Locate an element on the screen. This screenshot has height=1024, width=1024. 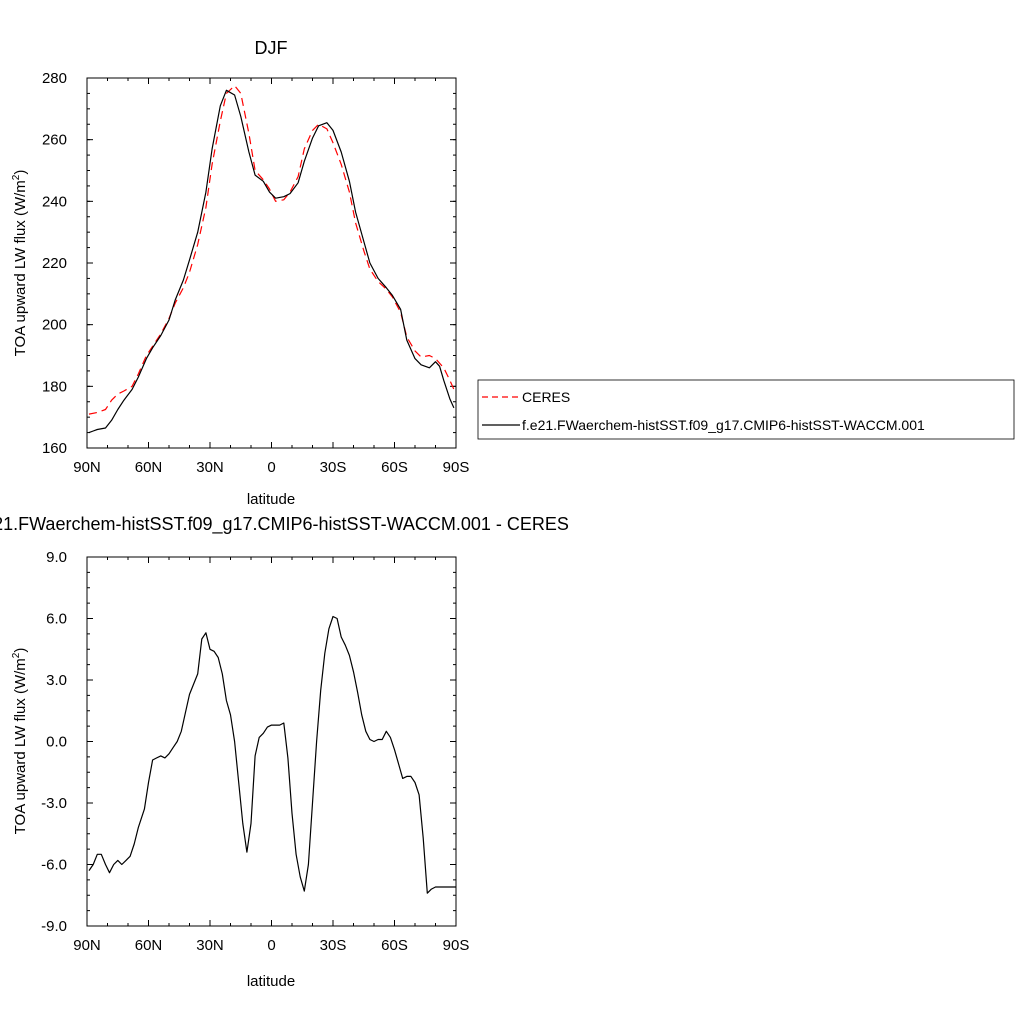
top-x-tick-label: 90S is located at coordinates (456, 467).